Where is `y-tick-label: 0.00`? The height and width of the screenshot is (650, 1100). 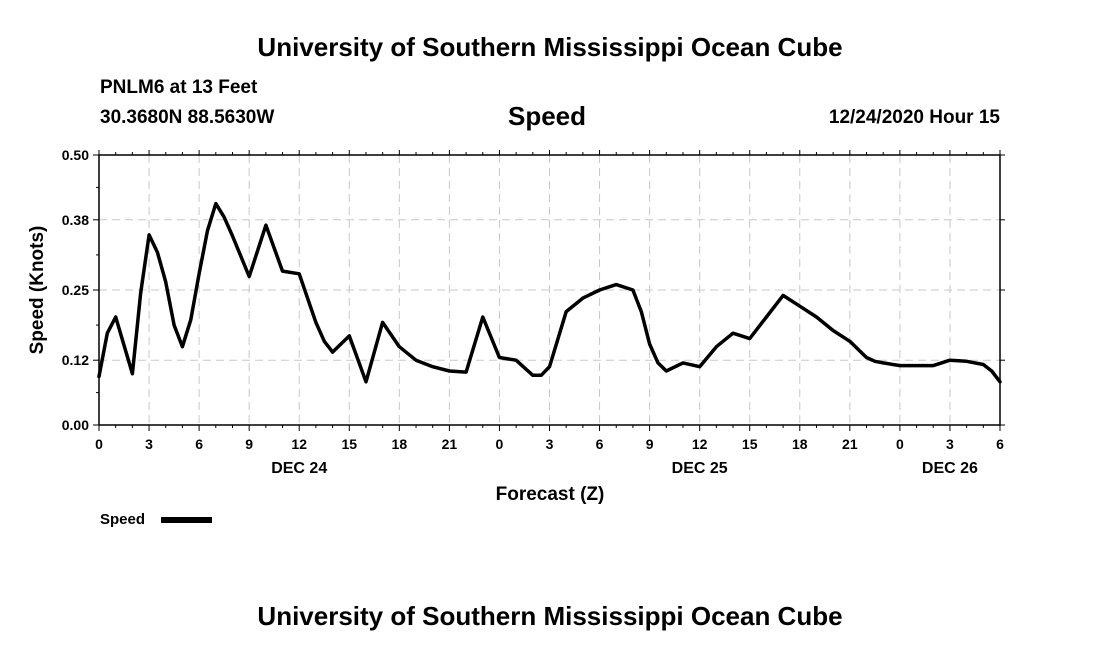 y-tick-label: 0.00 is located at coordinates (75, 425).